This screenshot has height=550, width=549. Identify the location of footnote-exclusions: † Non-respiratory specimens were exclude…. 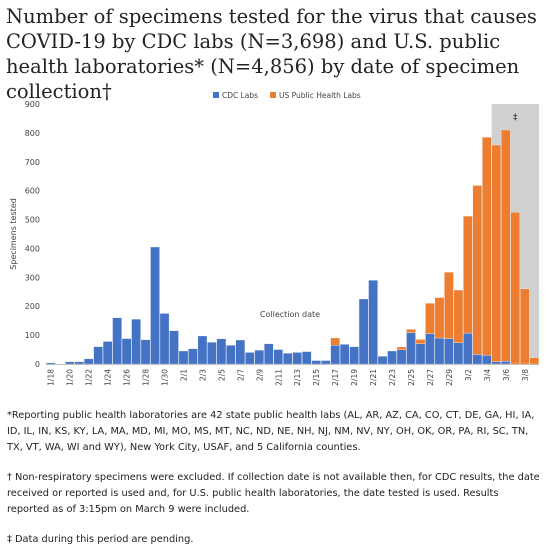
(273, 493).